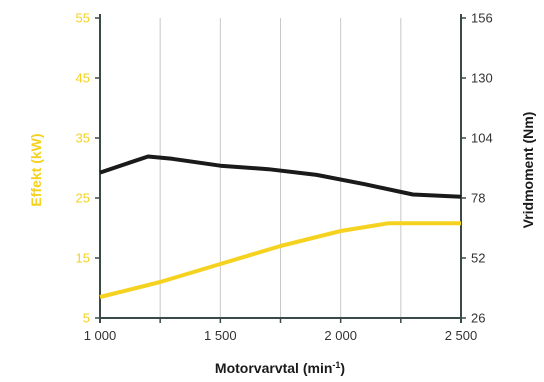  I want to click on x-tick-label-2: 1 500, so click(220, 335).